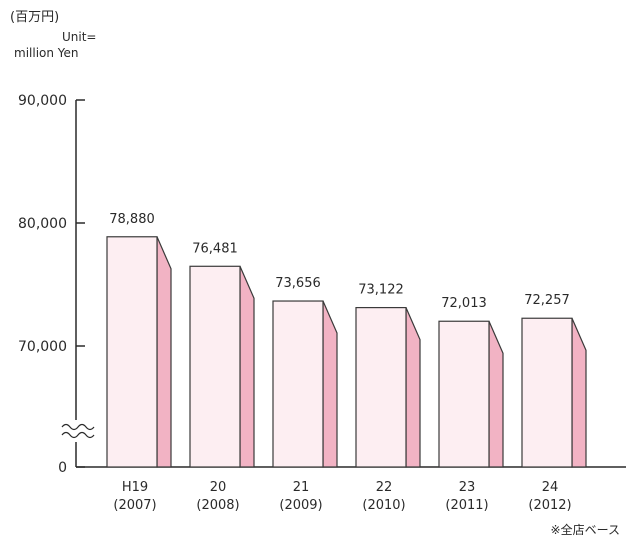 The height and width of the screenshot is (542, 630). Describe the element at coordinates (464, 303) in the screenshot. I see `bar-value-label: 72,013` at that location.